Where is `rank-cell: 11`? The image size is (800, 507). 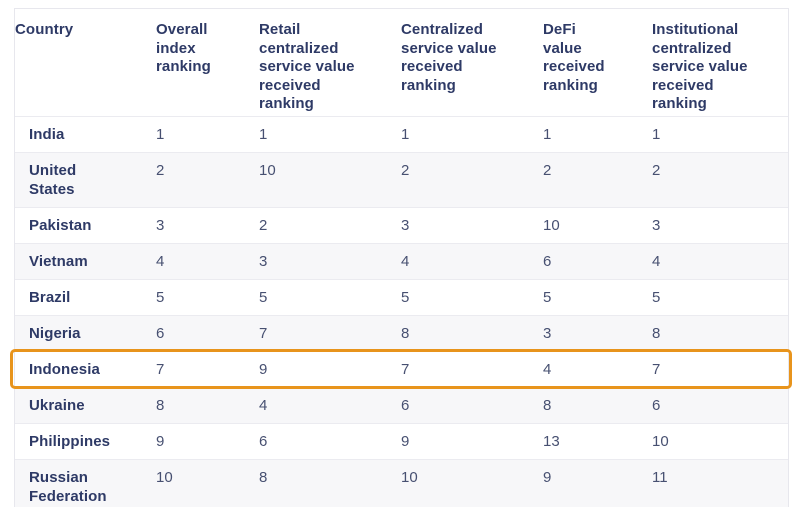
rank-cell: 11 is located at coordinates (660, 477).